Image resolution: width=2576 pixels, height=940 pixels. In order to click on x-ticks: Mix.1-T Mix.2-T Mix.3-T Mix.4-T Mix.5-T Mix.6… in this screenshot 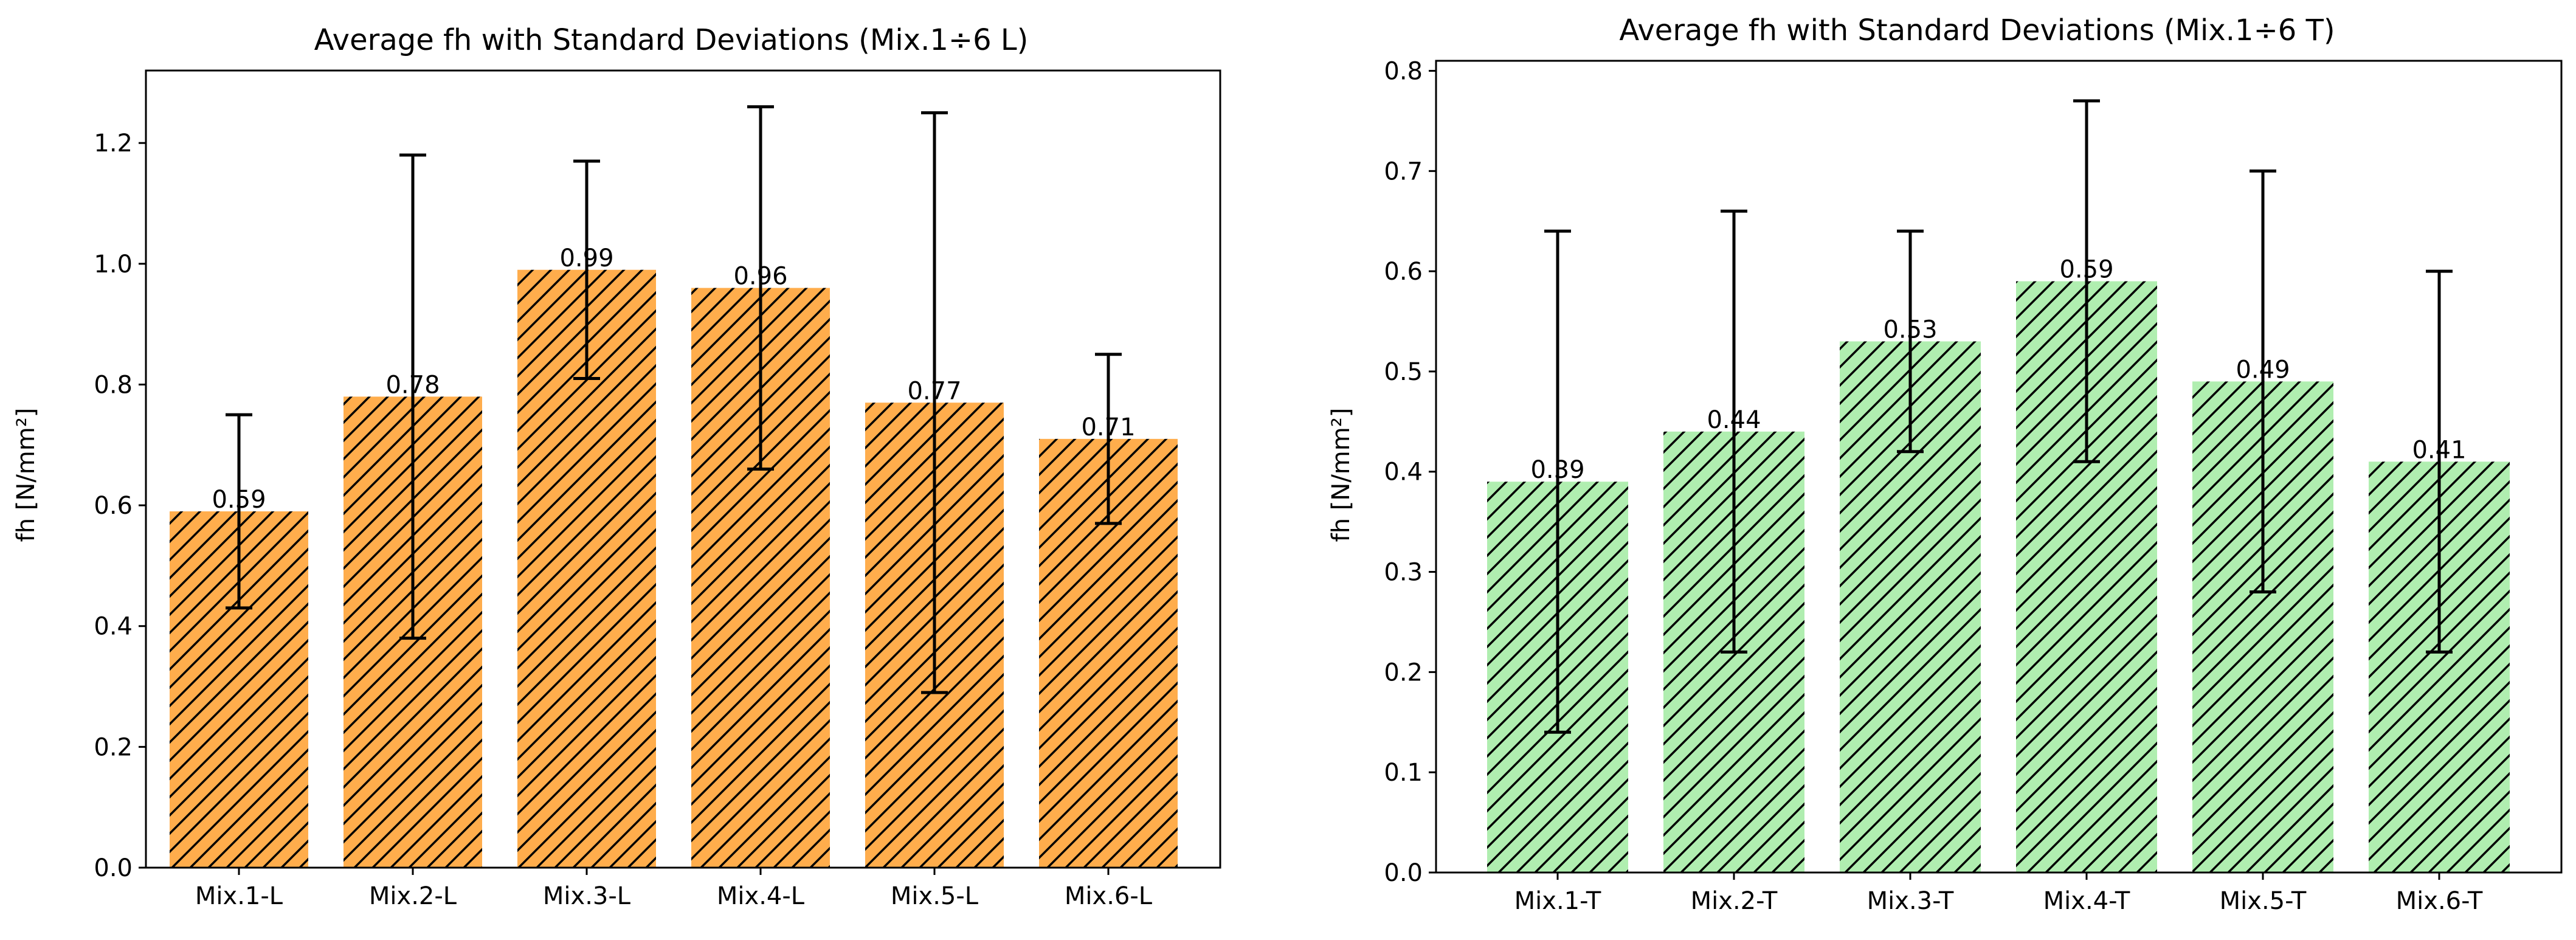, I will do `click(1998, 894)`.